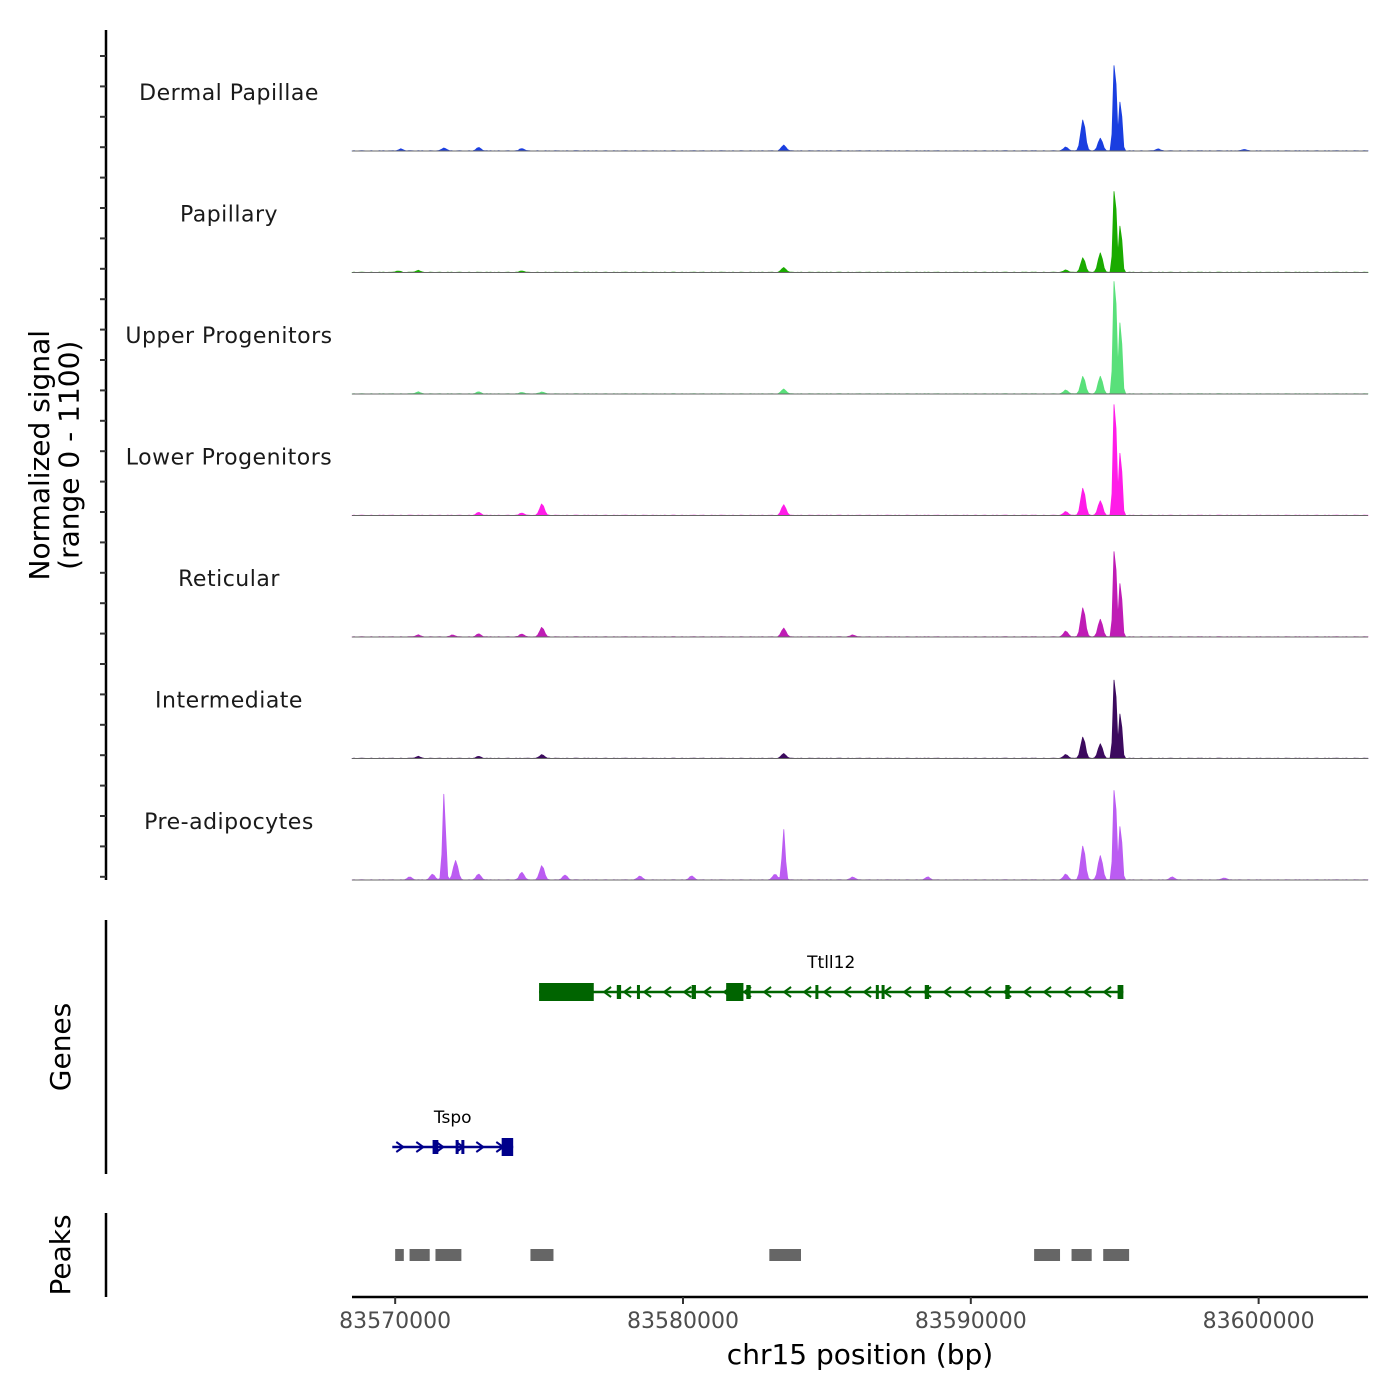 This screenshot has width=1400, height=1400. Describe the element at coordinates (860, 232) in the screenshot. I see `coverage-area-papillary` at that location.